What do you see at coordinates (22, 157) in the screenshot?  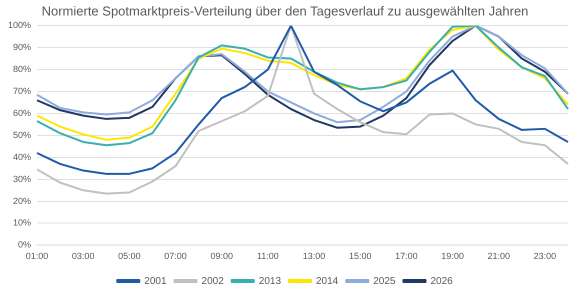 I see `y-tick-label: 40%` at bounding box center [22, 157].